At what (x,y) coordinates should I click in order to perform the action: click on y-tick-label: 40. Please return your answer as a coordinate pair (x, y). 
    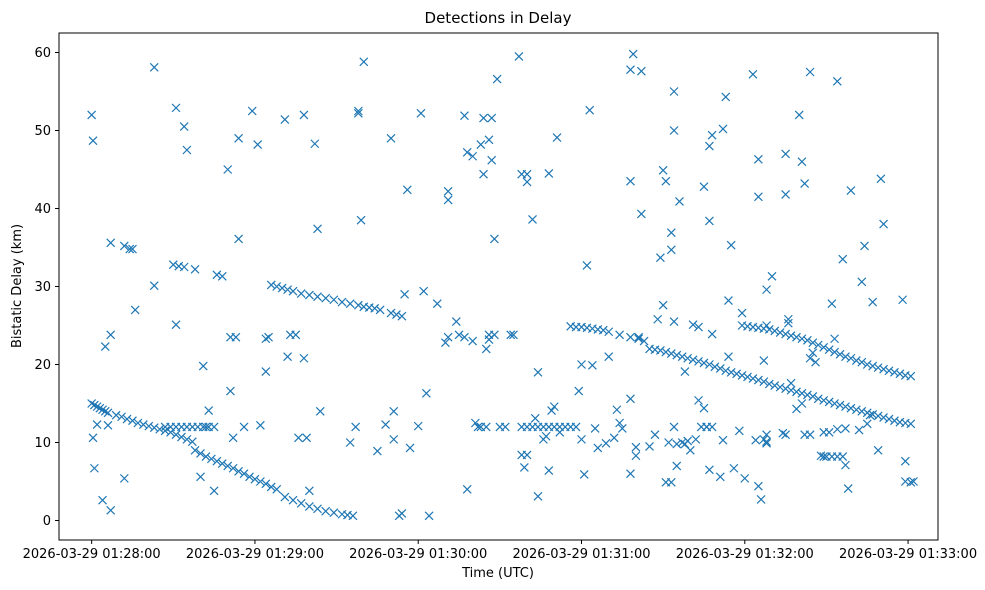
    Looking at the image, I should click on (42, 209).